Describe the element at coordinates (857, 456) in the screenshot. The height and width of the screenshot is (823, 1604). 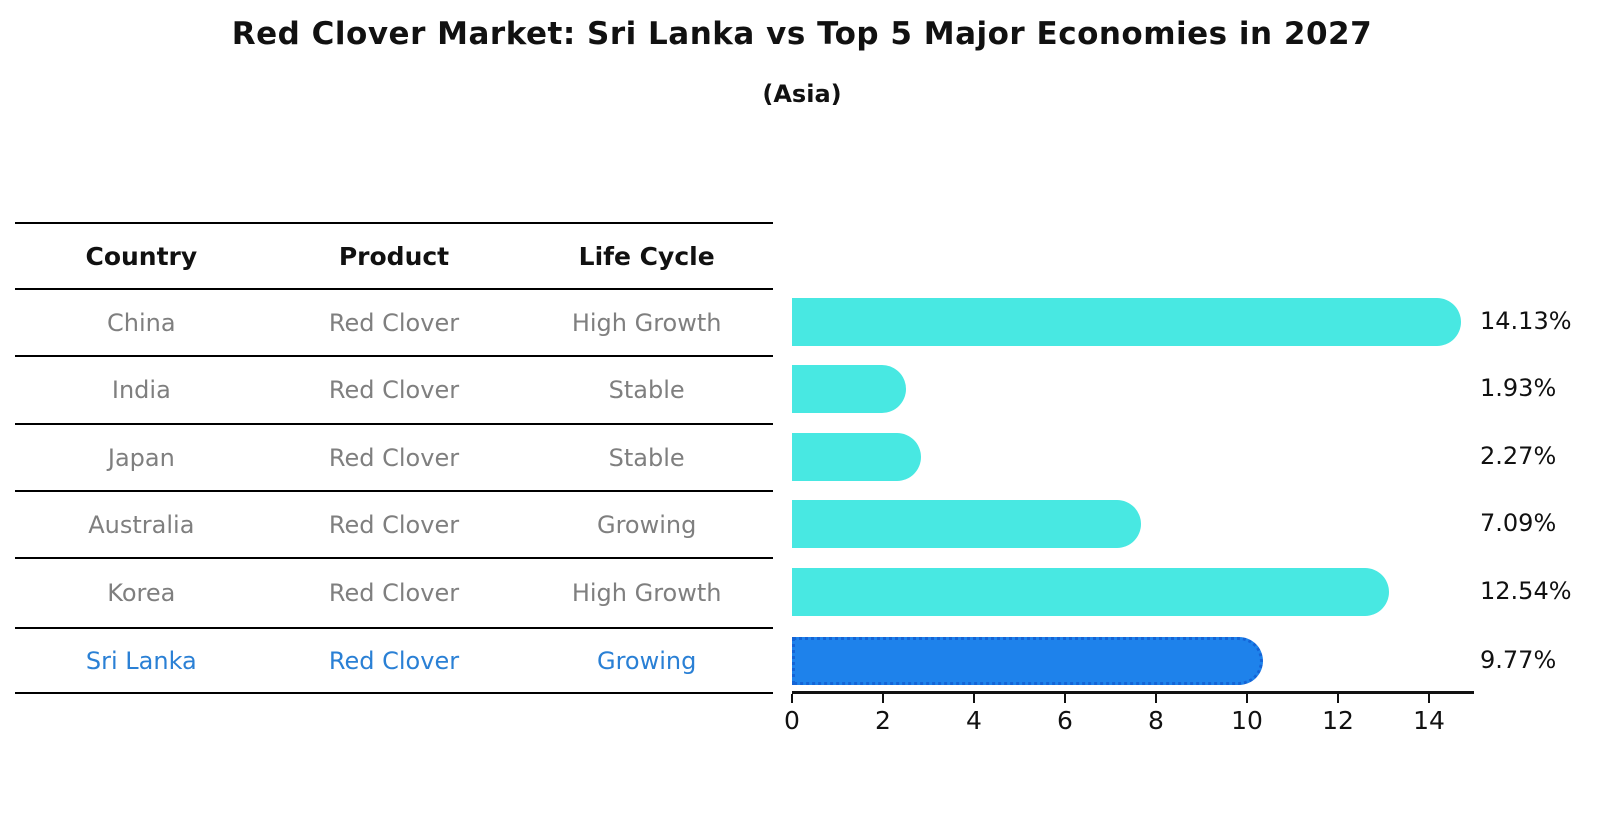
I see `bar-japan` at that location.